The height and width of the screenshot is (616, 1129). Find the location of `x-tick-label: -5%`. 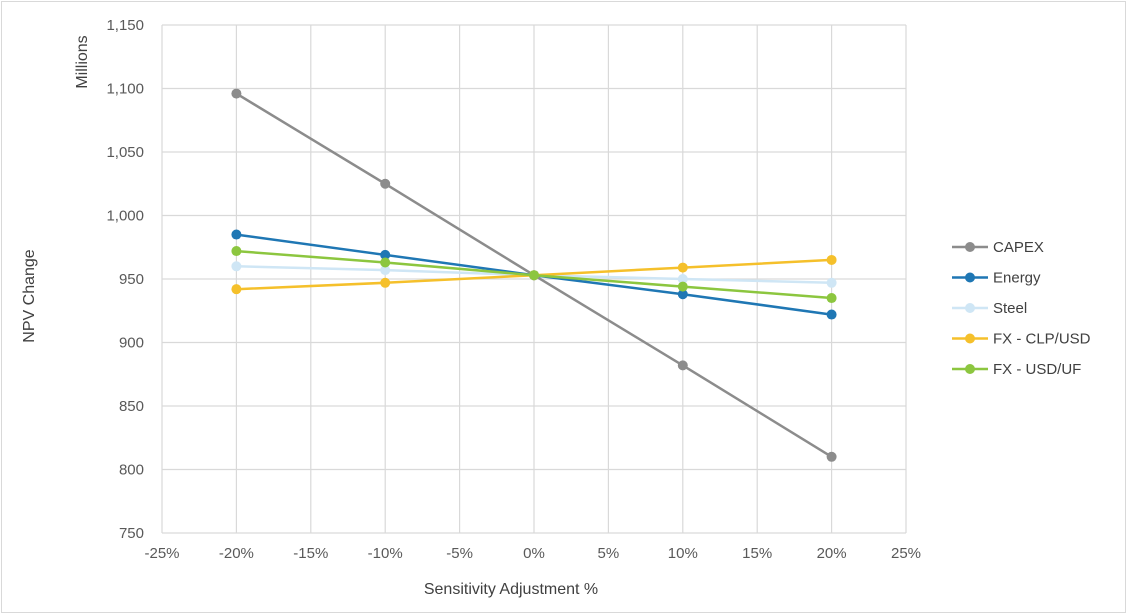

x-tick-label: -5% is located at coordinates (459, 553).